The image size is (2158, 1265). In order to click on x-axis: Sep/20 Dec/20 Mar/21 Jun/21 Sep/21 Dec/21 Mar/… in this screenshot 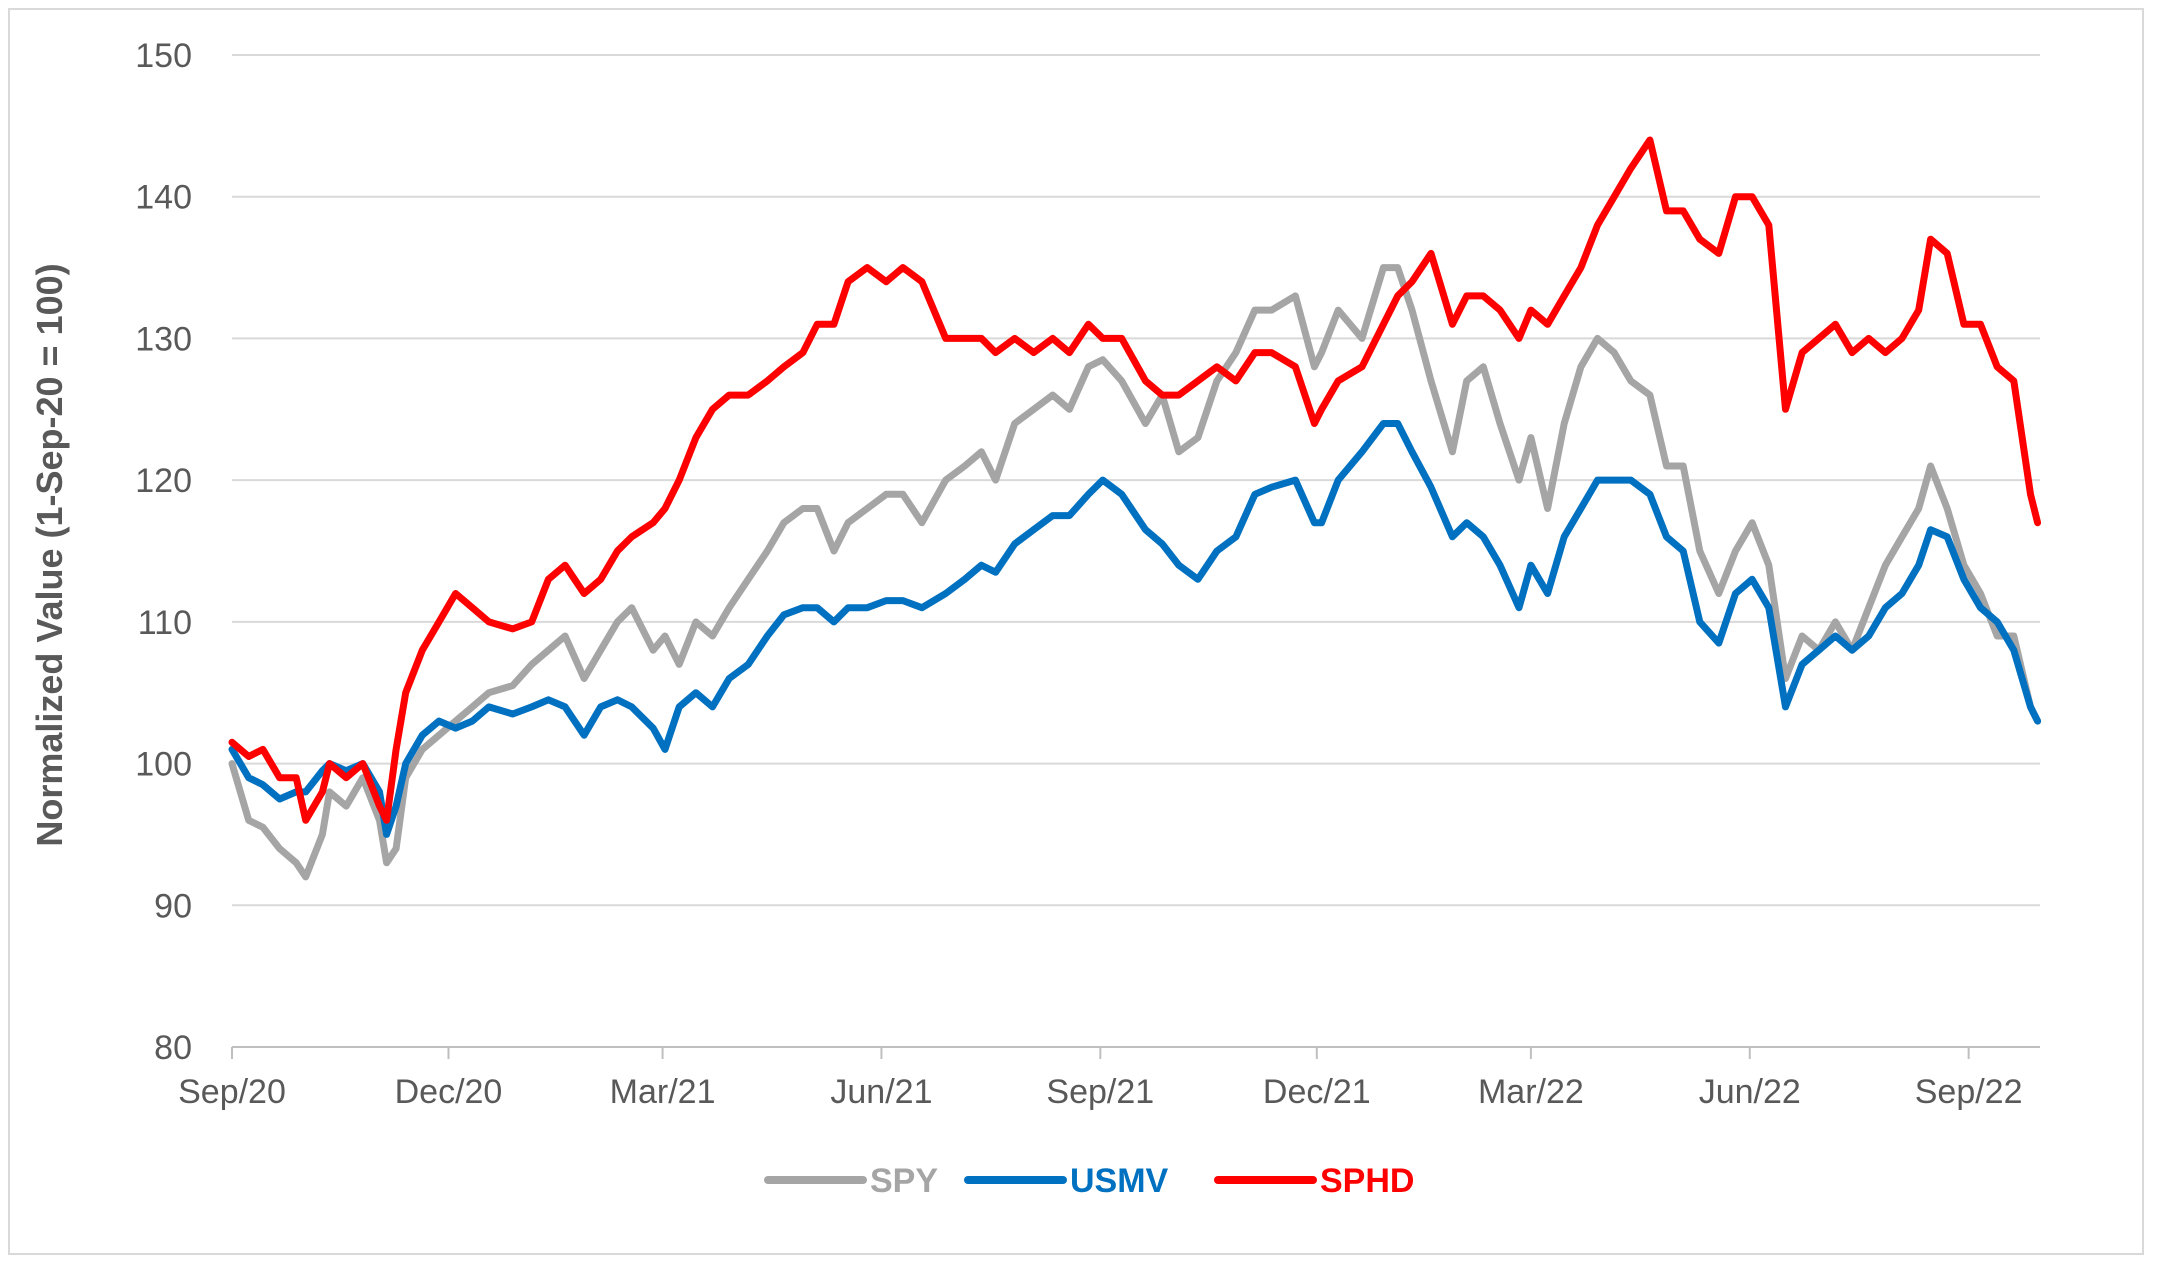, I will do `click(1109, 1078)`.